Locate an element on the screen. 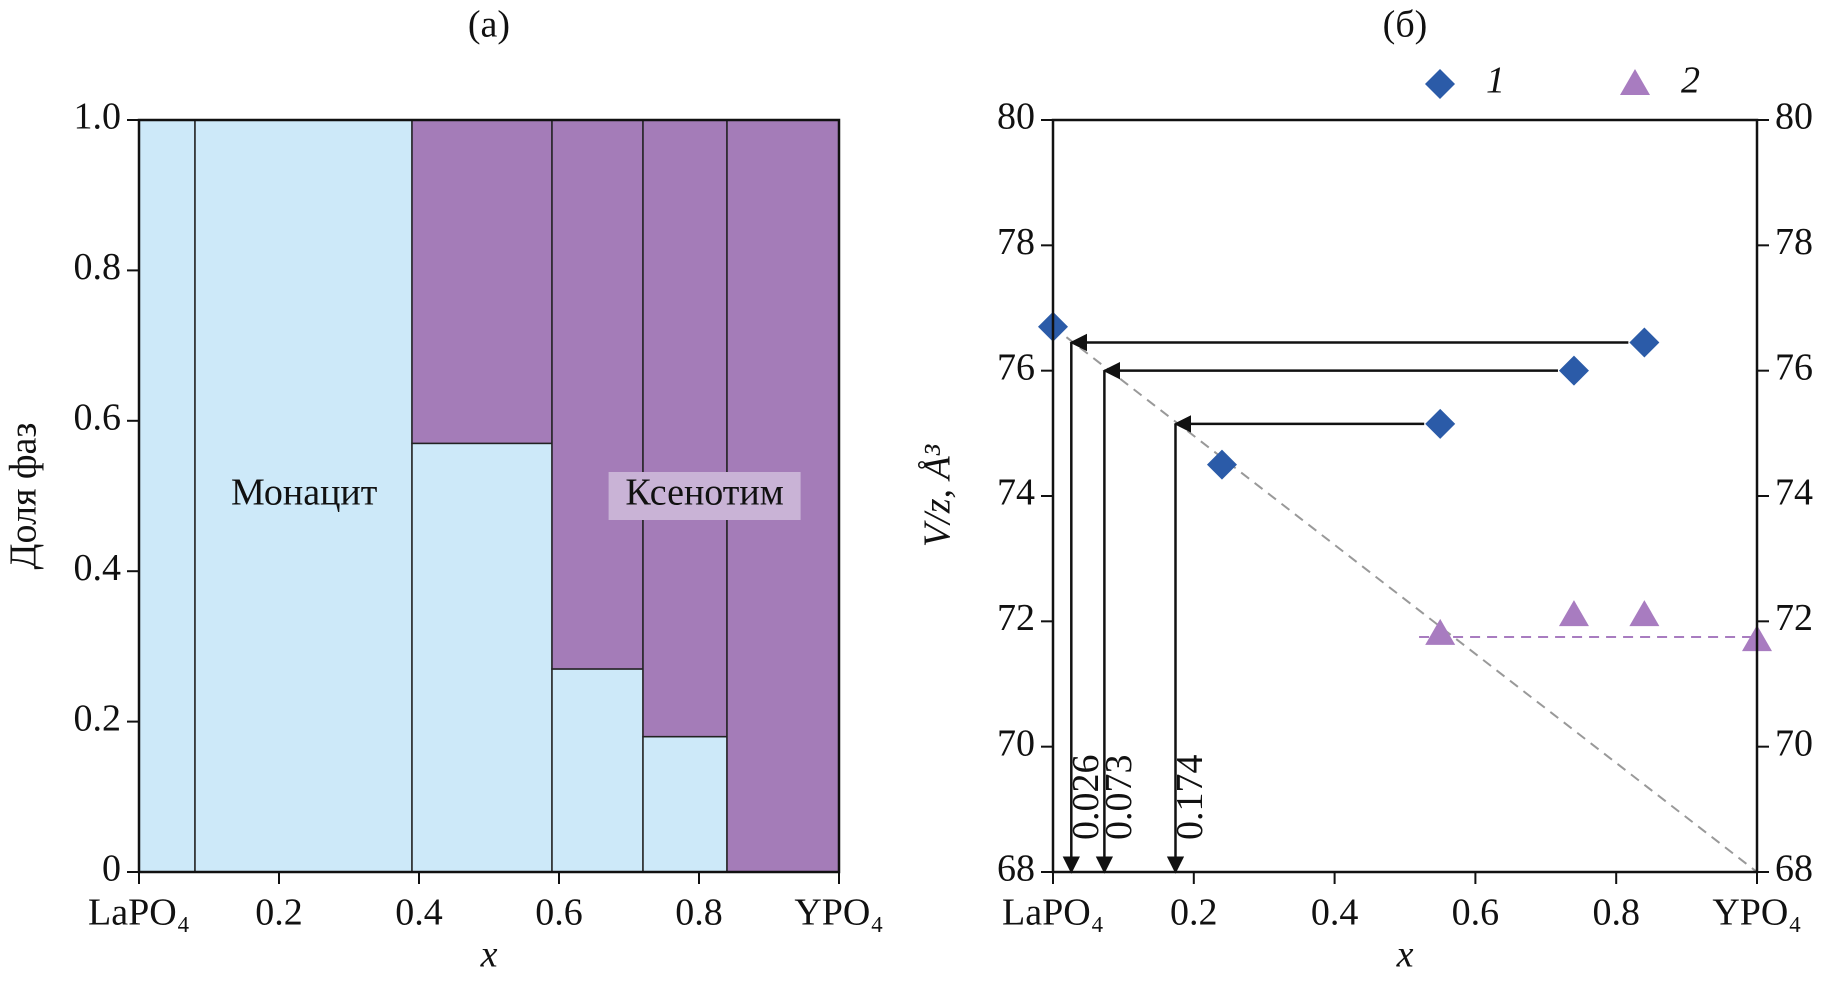  y-tick-label: 76 is located at coordinates (1016, 367).